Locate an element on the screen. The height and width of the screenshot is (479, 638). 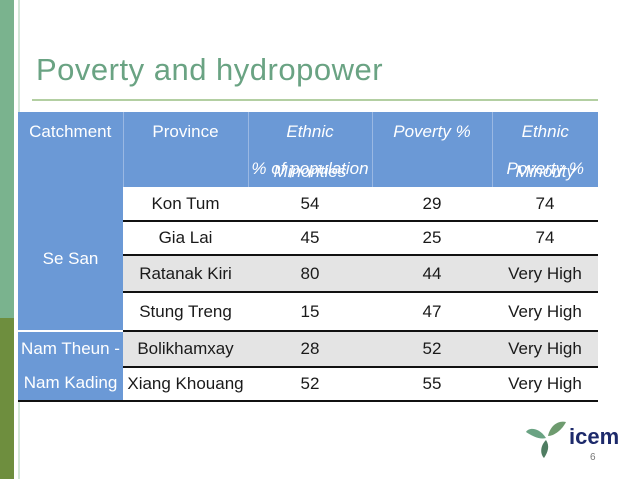
ethnic-cell: 15 is located at coordinates (310, 312).